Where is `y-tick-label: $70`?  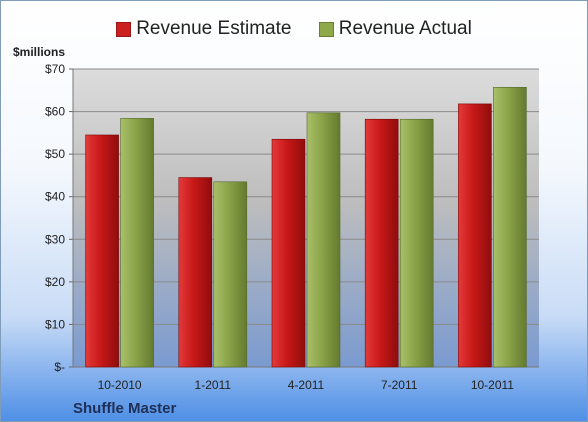
y-tick-label: $70 is located at coordinates (55, 69).